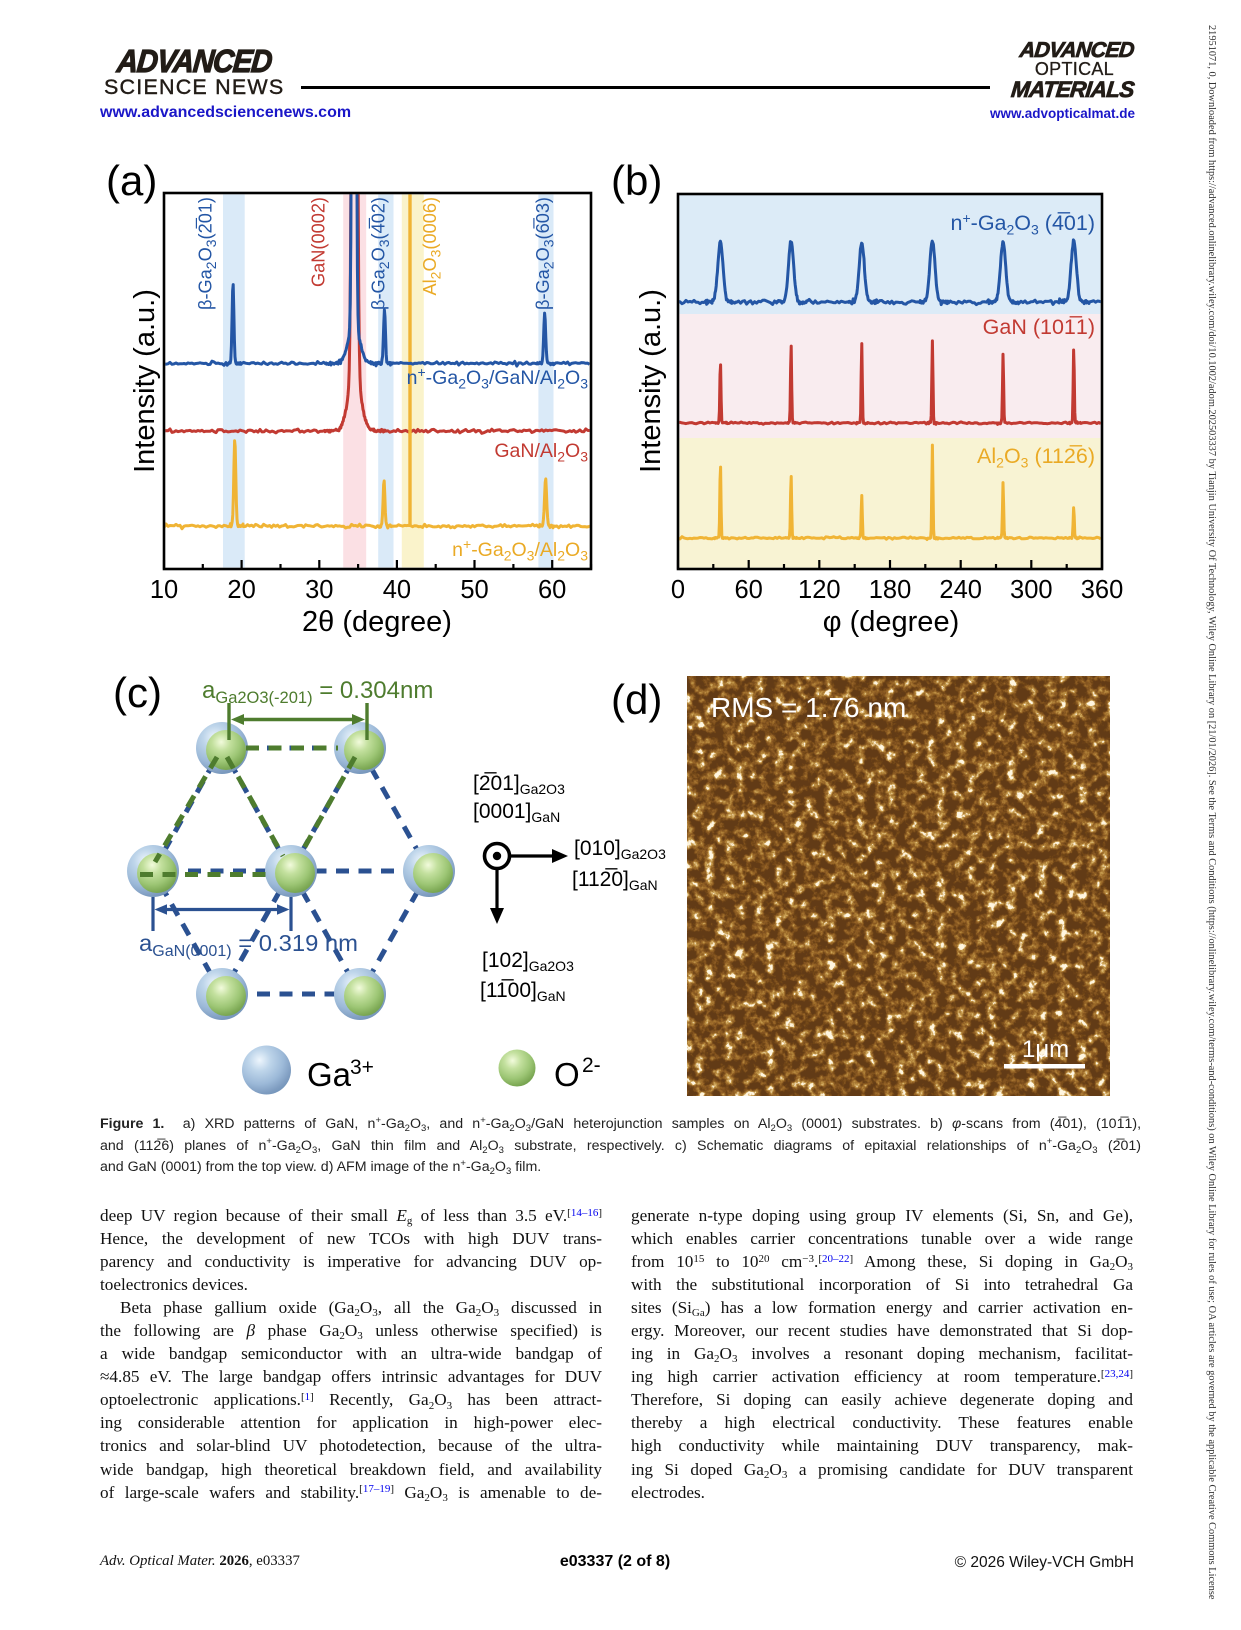 The width and height of the screenshot is (1241, 1630). Describe the element at coordinates (678, 590) in the screenshot. I see `svg-text: 0` at that location.